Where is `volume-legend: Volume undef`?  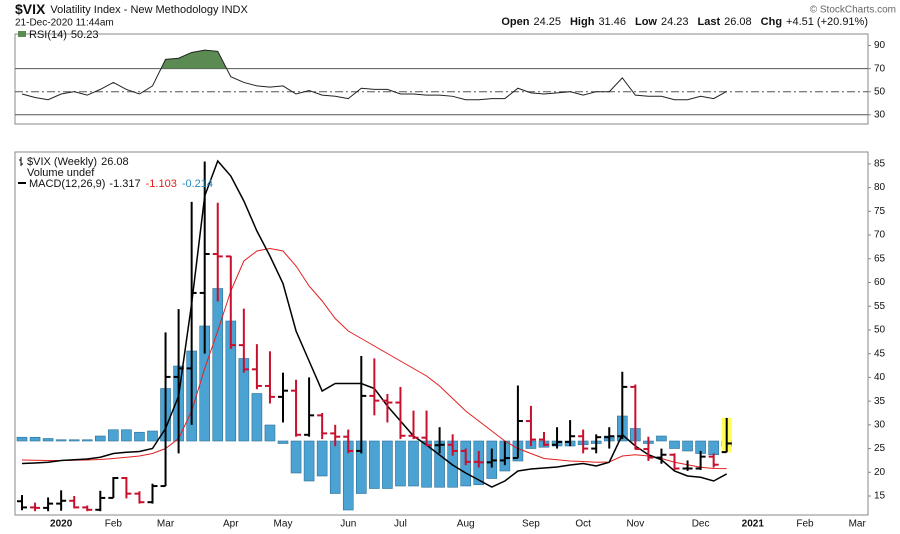
volume-legend: Volume undef is located at coordinates (61, 173).